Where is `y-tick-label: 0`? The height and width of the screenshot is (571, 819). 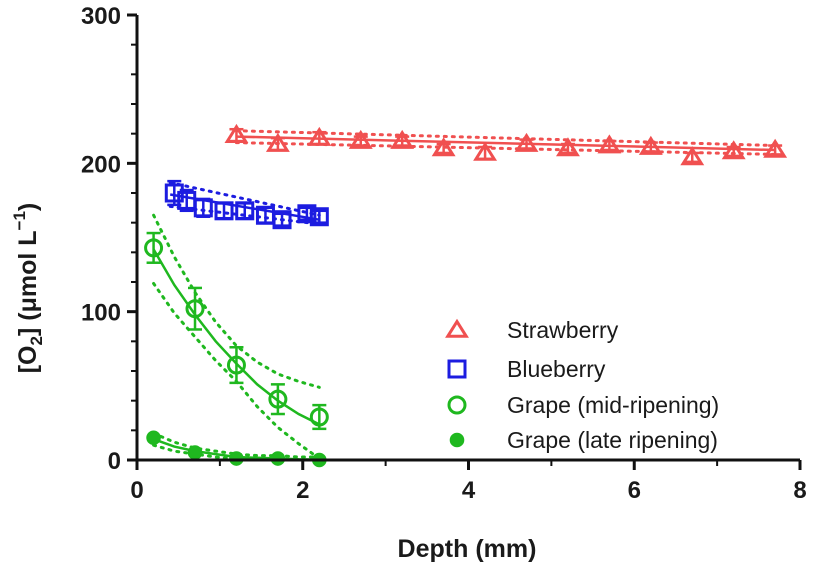
y-tick-label: 0 is located at coordinates (114, 461).